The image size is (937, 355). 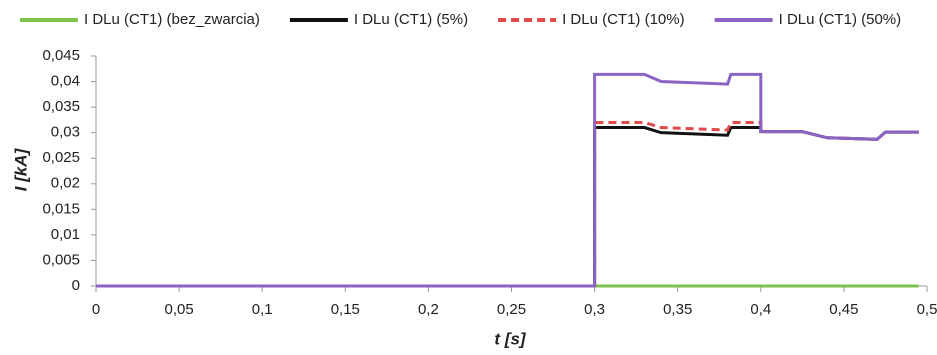 I want to click on y-tick-label: 0, so click(x=76, y=285).